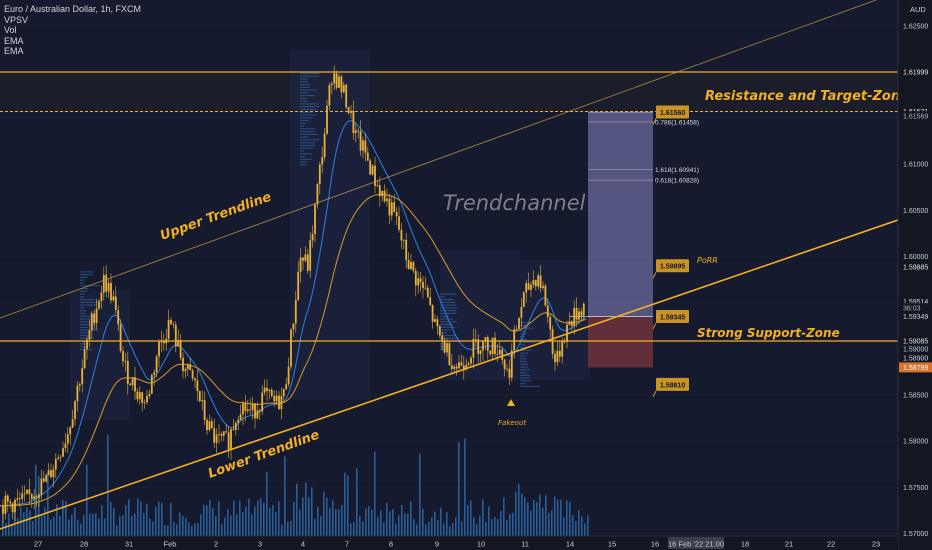 This screenshot has width=932, height=550. I want to click on time-axis, so click(449, 543).